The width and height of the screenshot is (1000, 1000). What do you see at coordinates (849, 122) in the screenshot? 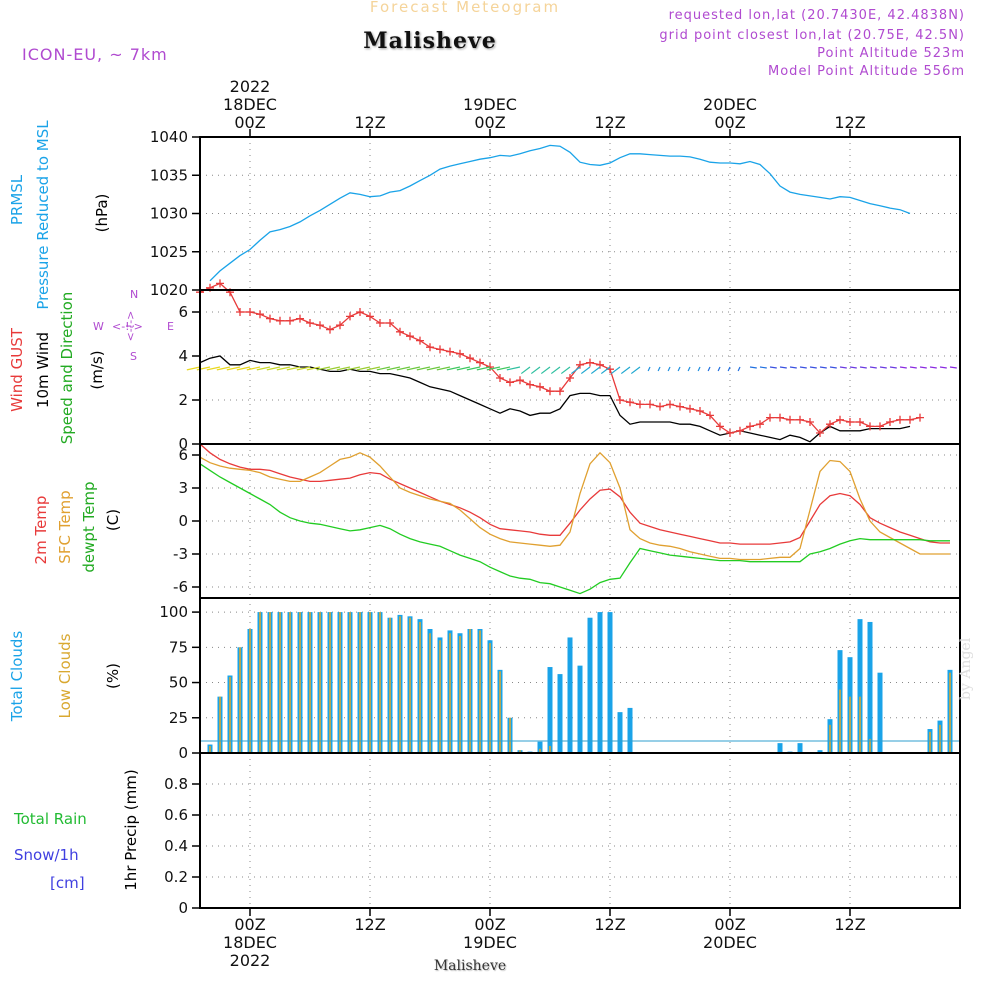
I see `x-tick-label-top: 12Z` at bounding box center [849, 122].